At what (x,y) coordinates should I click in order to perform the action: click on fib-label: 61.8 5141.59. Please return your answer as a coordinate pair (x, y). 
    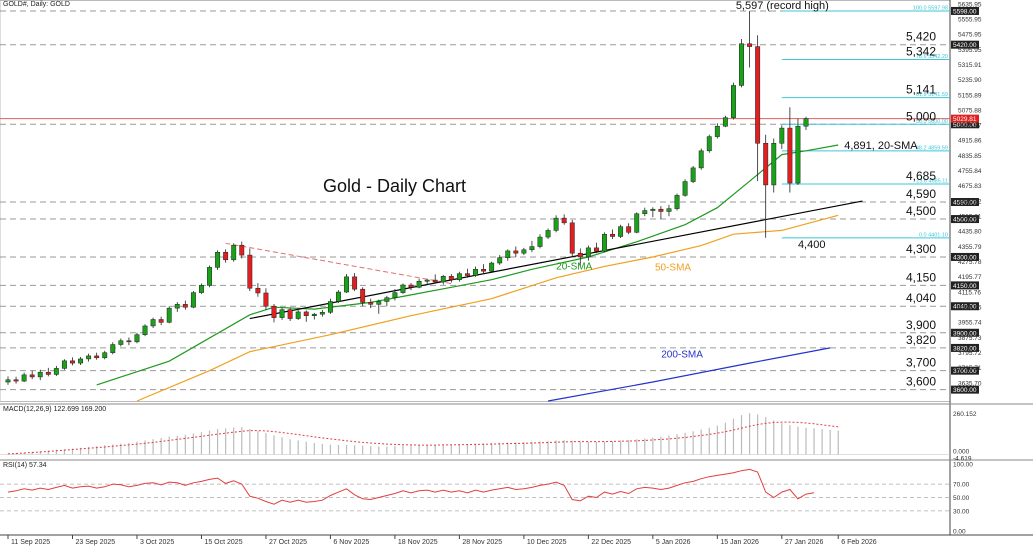
    Looking at the image, I should click on (932, 95).